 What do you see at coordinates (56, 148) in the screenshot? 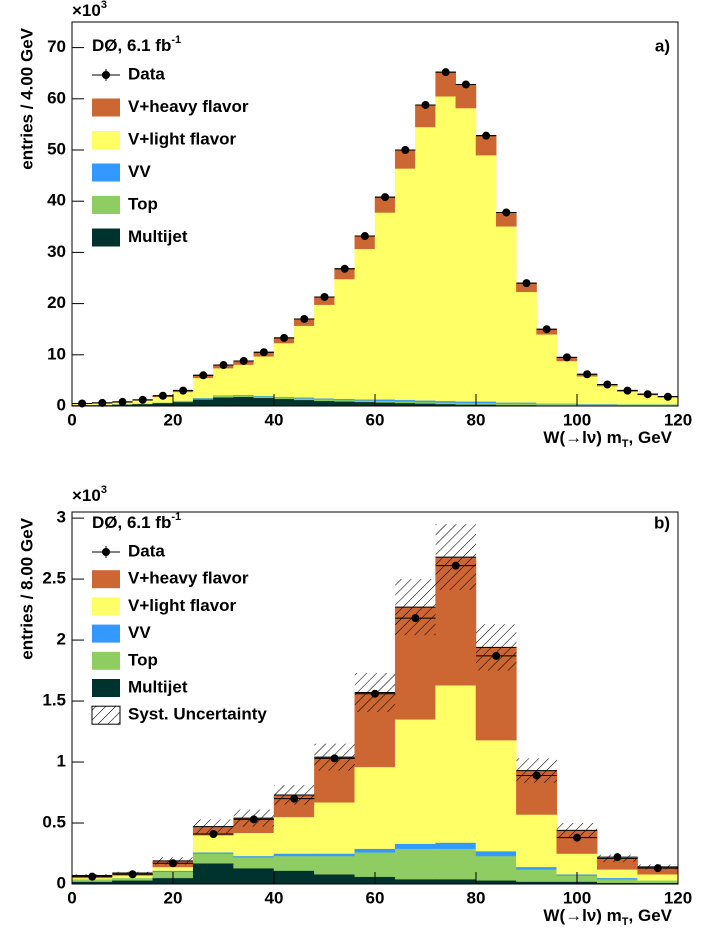
I see `y-tick-label: 50` at bounding box center [56, 148].